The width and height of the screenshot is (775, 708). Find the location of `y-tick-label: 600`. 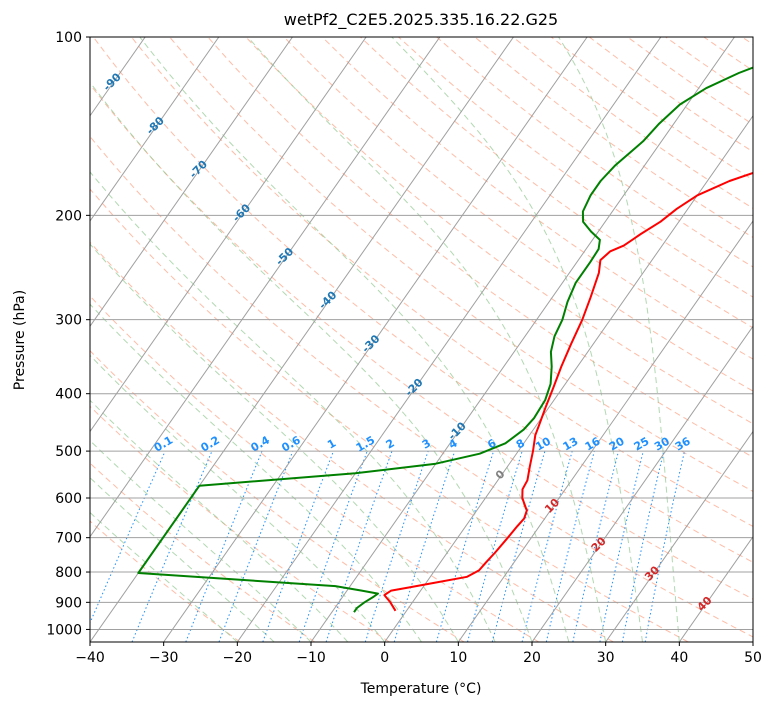

y-tick-label: 600 is located at coordinates (68, 499).